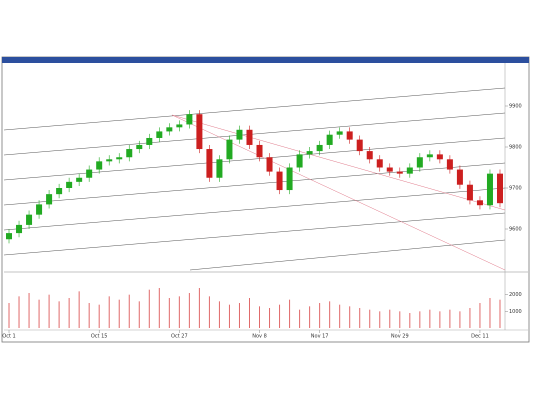 This screenshot has width=555, height=400. Describe the element at coordinates (515, 189) in the screenshot. I see `y-tick-label: 9700` at that location.